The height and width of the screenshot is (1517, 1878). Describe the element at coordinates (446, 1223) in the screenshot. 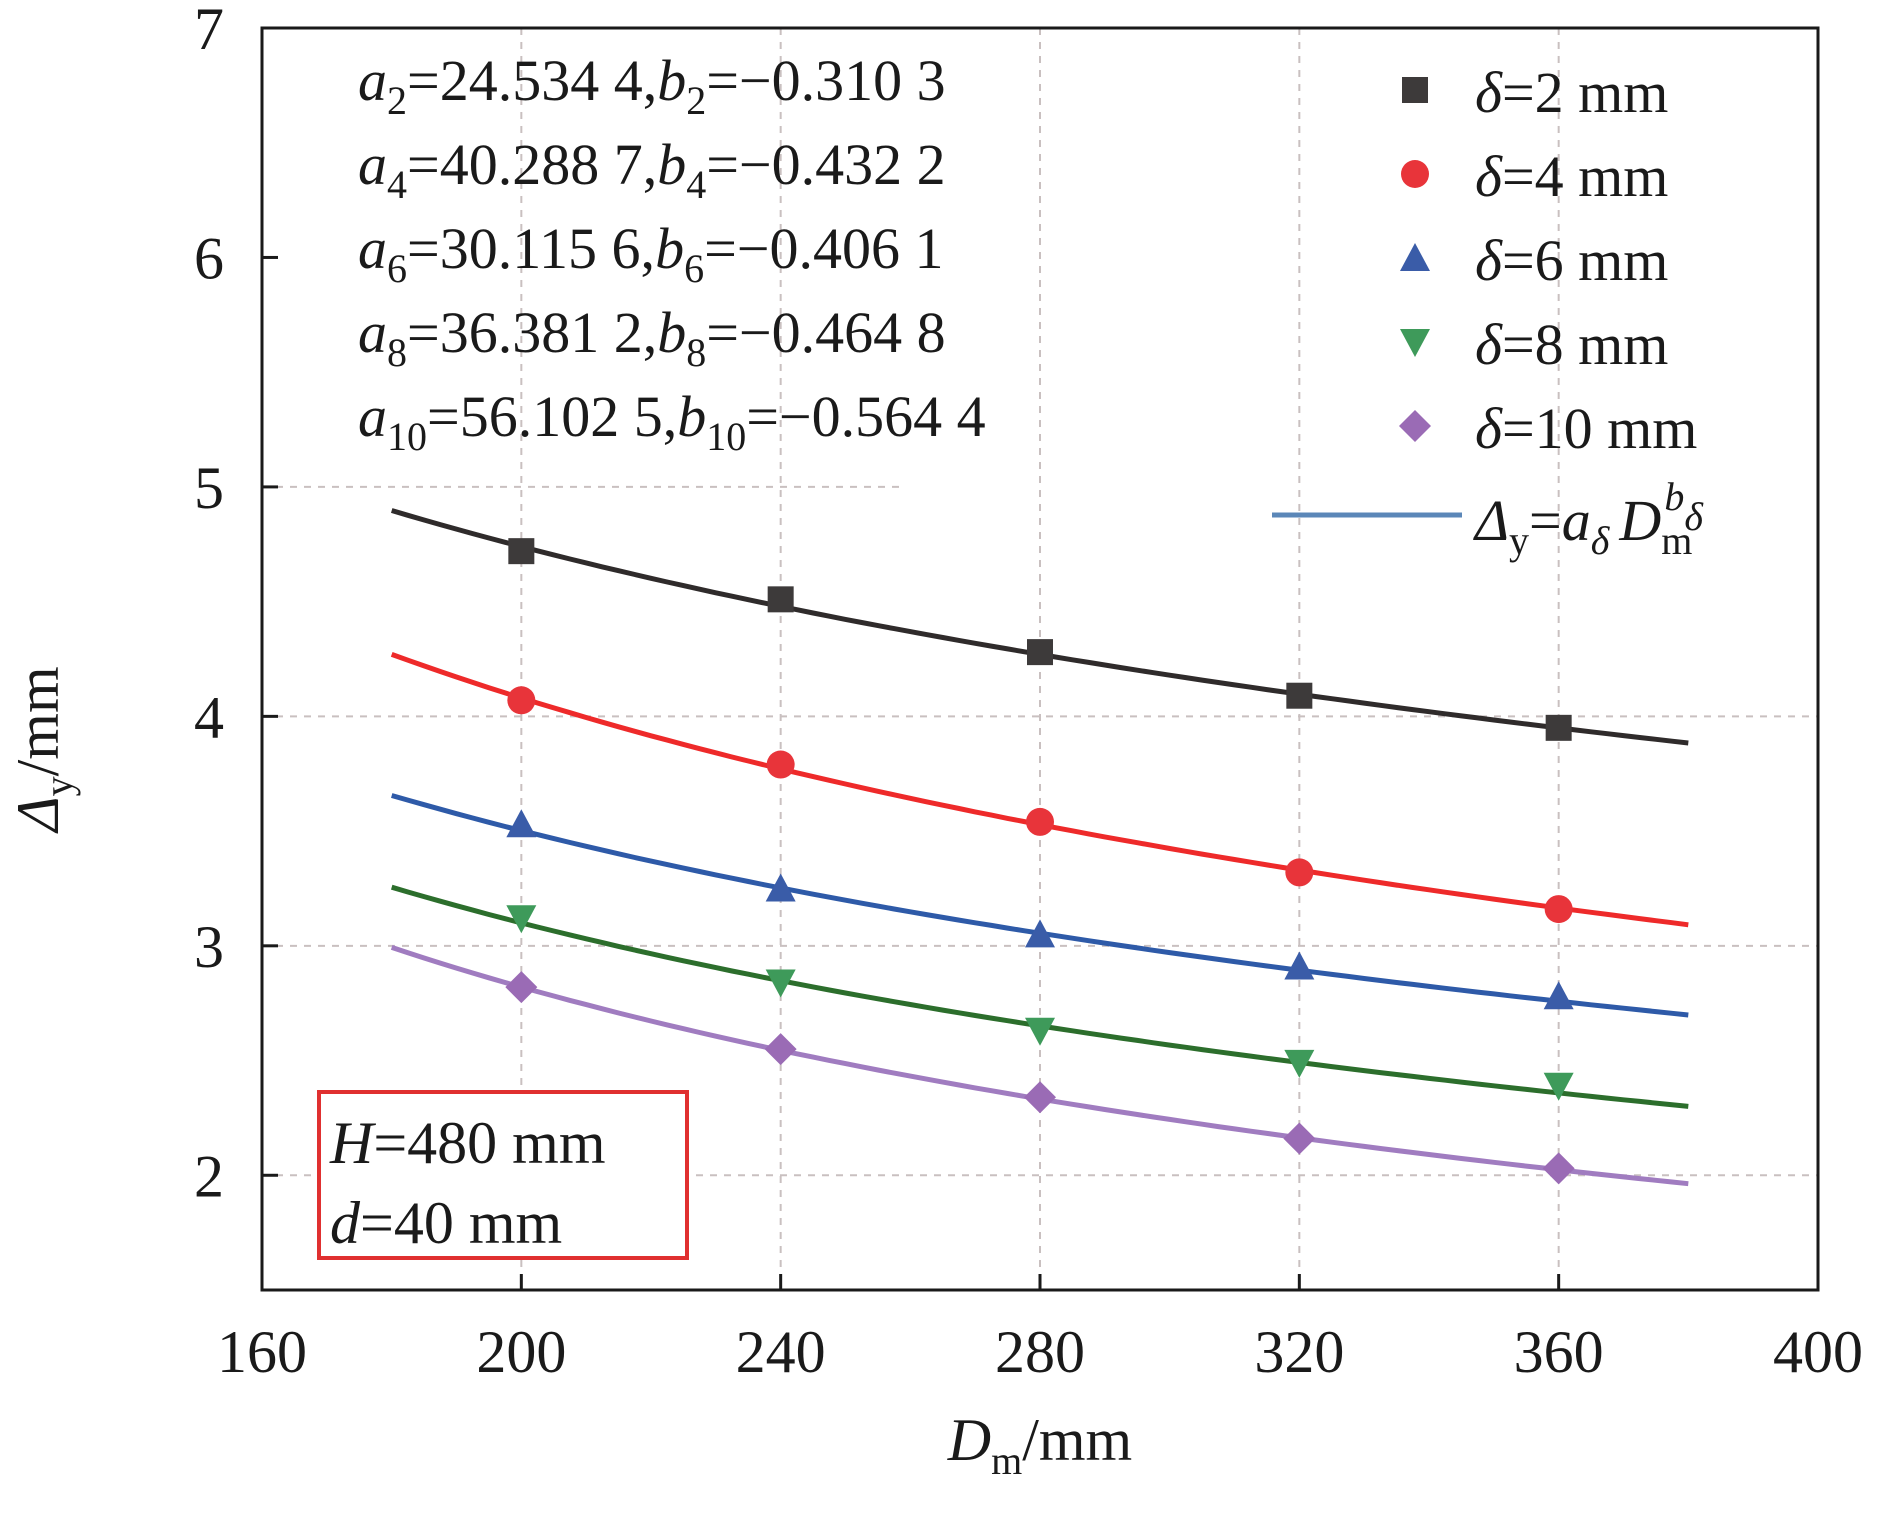

I see `condition-diameter: d=40 mm` at that location.